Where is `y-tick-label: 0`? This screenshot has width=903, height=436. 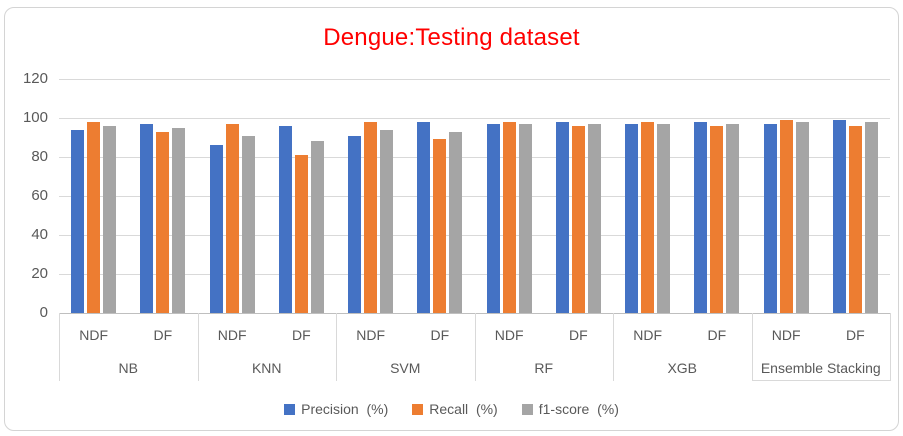
y-tick-label: 0 is located at coordinates (43, 312).